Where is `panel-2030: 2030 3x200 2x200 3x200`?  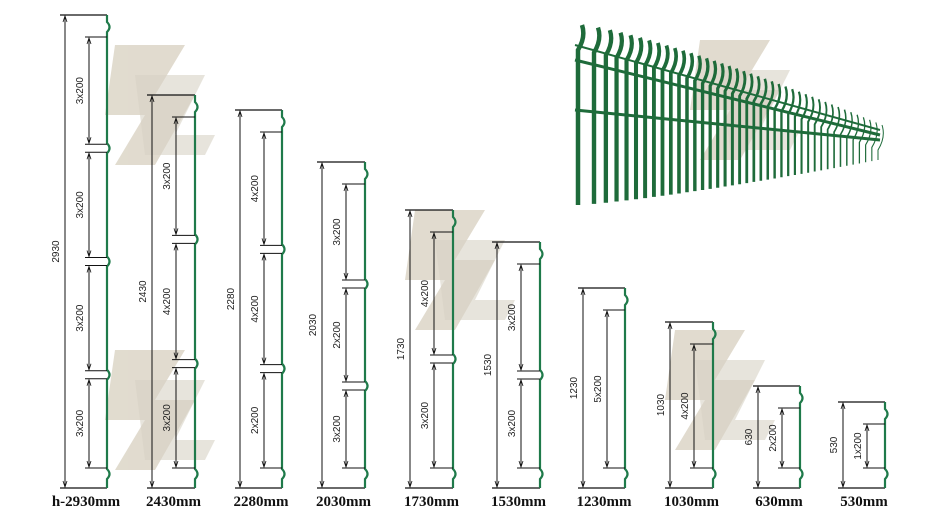 panel-2030: 2030 3x200 2x200 3x200 is located at coordinates (338, 325).